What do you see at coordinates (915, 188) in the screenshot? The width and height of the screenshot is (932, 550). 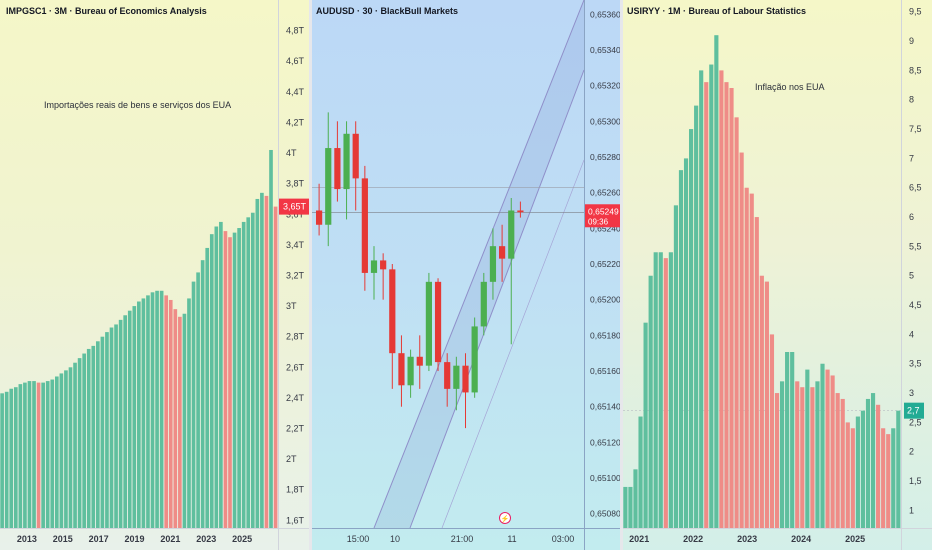 I see `y-tick-label: 6,5` at bounding box center [915, 188].